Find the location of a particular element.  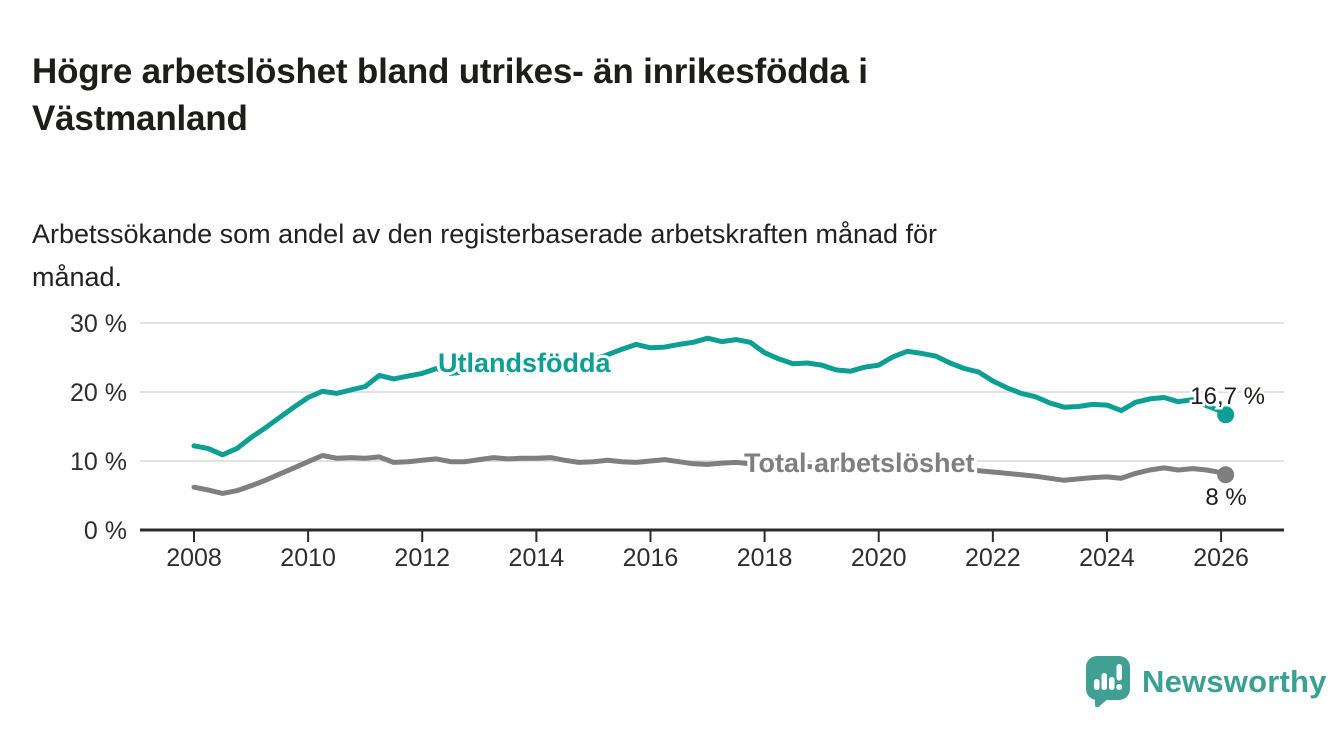

series-end-dot-total-arbetsl-shet is located at coordinates (1226, 475).